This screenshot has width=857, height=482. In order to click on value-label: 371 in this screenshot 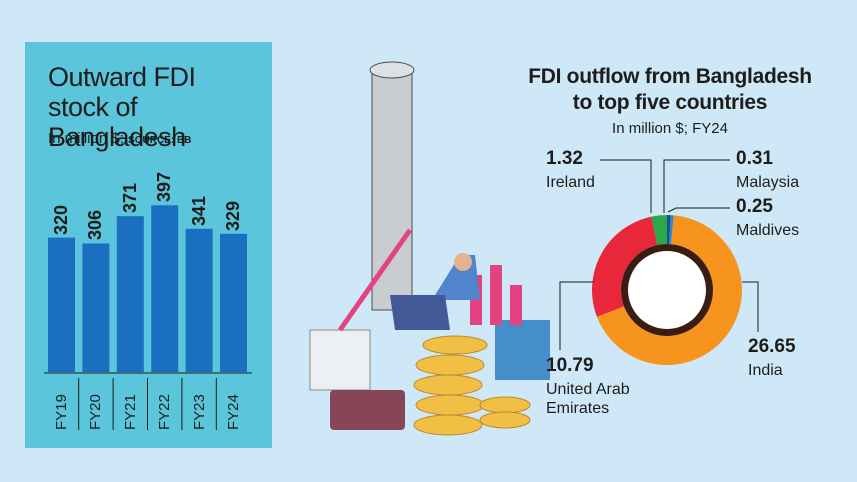, I will do `click(129, 198)`.